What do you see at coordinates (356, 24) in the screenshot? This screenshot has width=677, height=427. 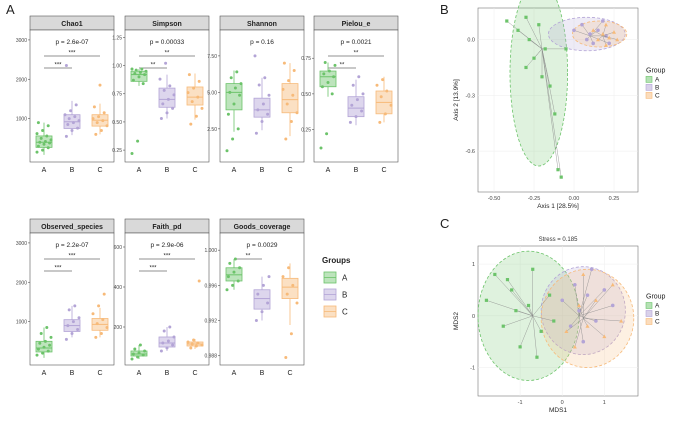 I see `panel-title: Pielou_e` at bounding box center [356, 24].